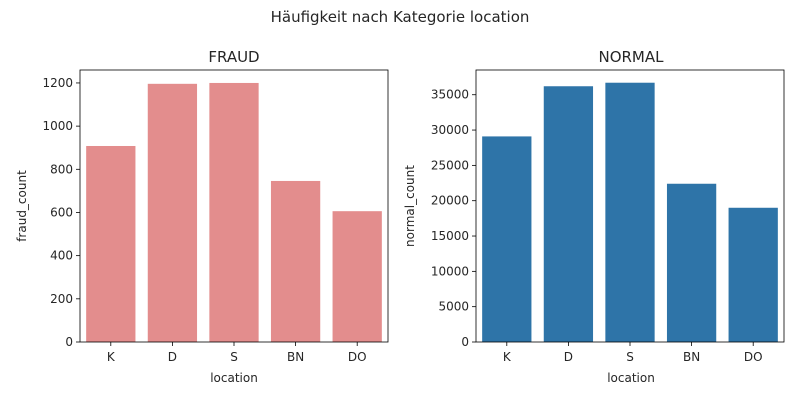 The height and width of the screenshot is (400, 800). Describe the element at coordinates (450, 271) in the screenshot. I see `normal-ytick-label: 10000` at that location.